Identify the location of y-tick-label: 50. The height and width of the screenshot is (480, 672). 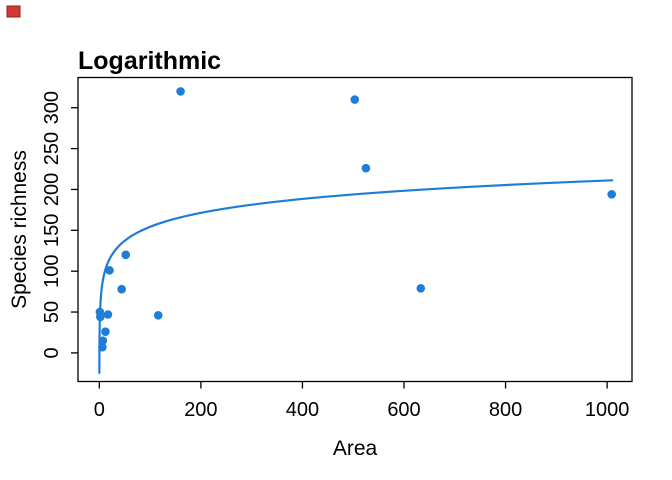
(52, 312).